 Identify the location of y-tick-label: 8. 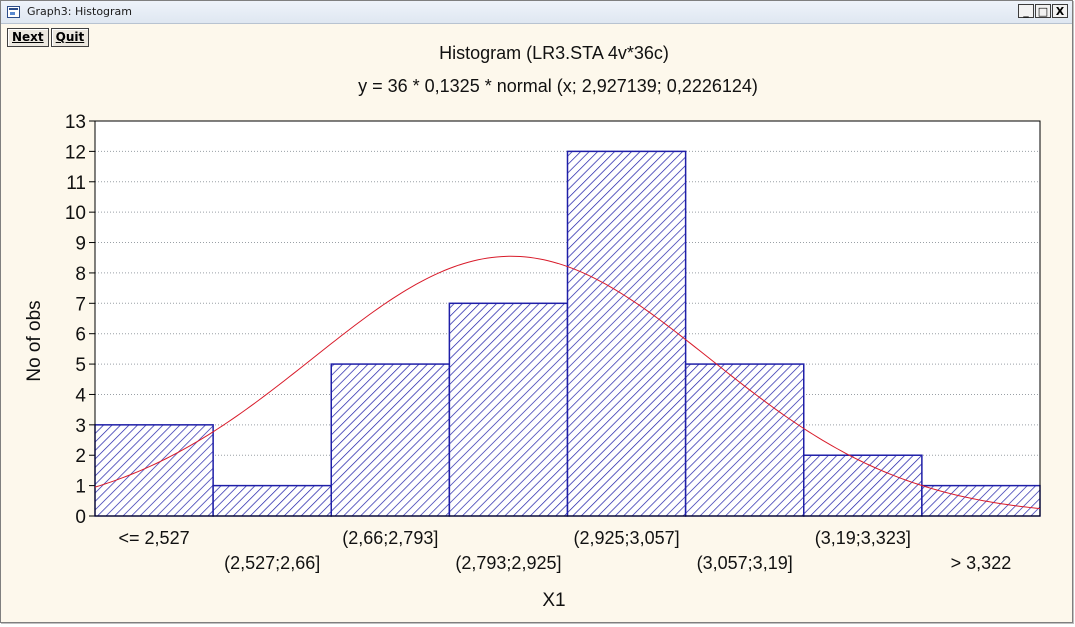
(80, 274).